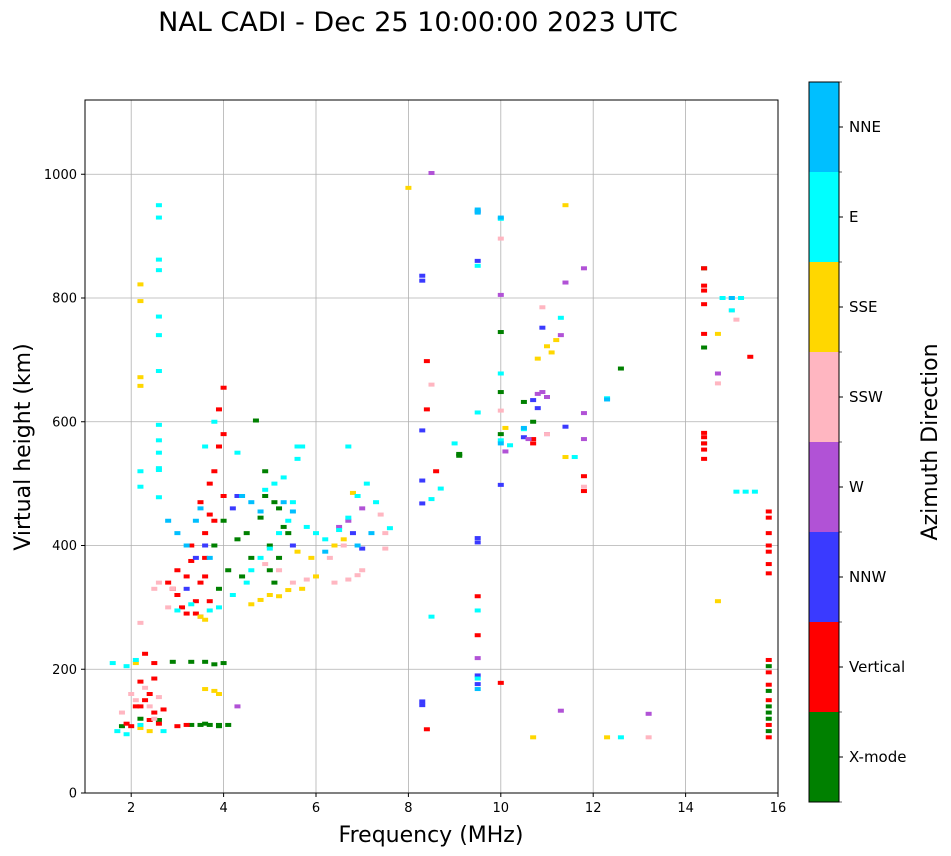  I want to click on x-tick-label: 16, so click(778, 808).